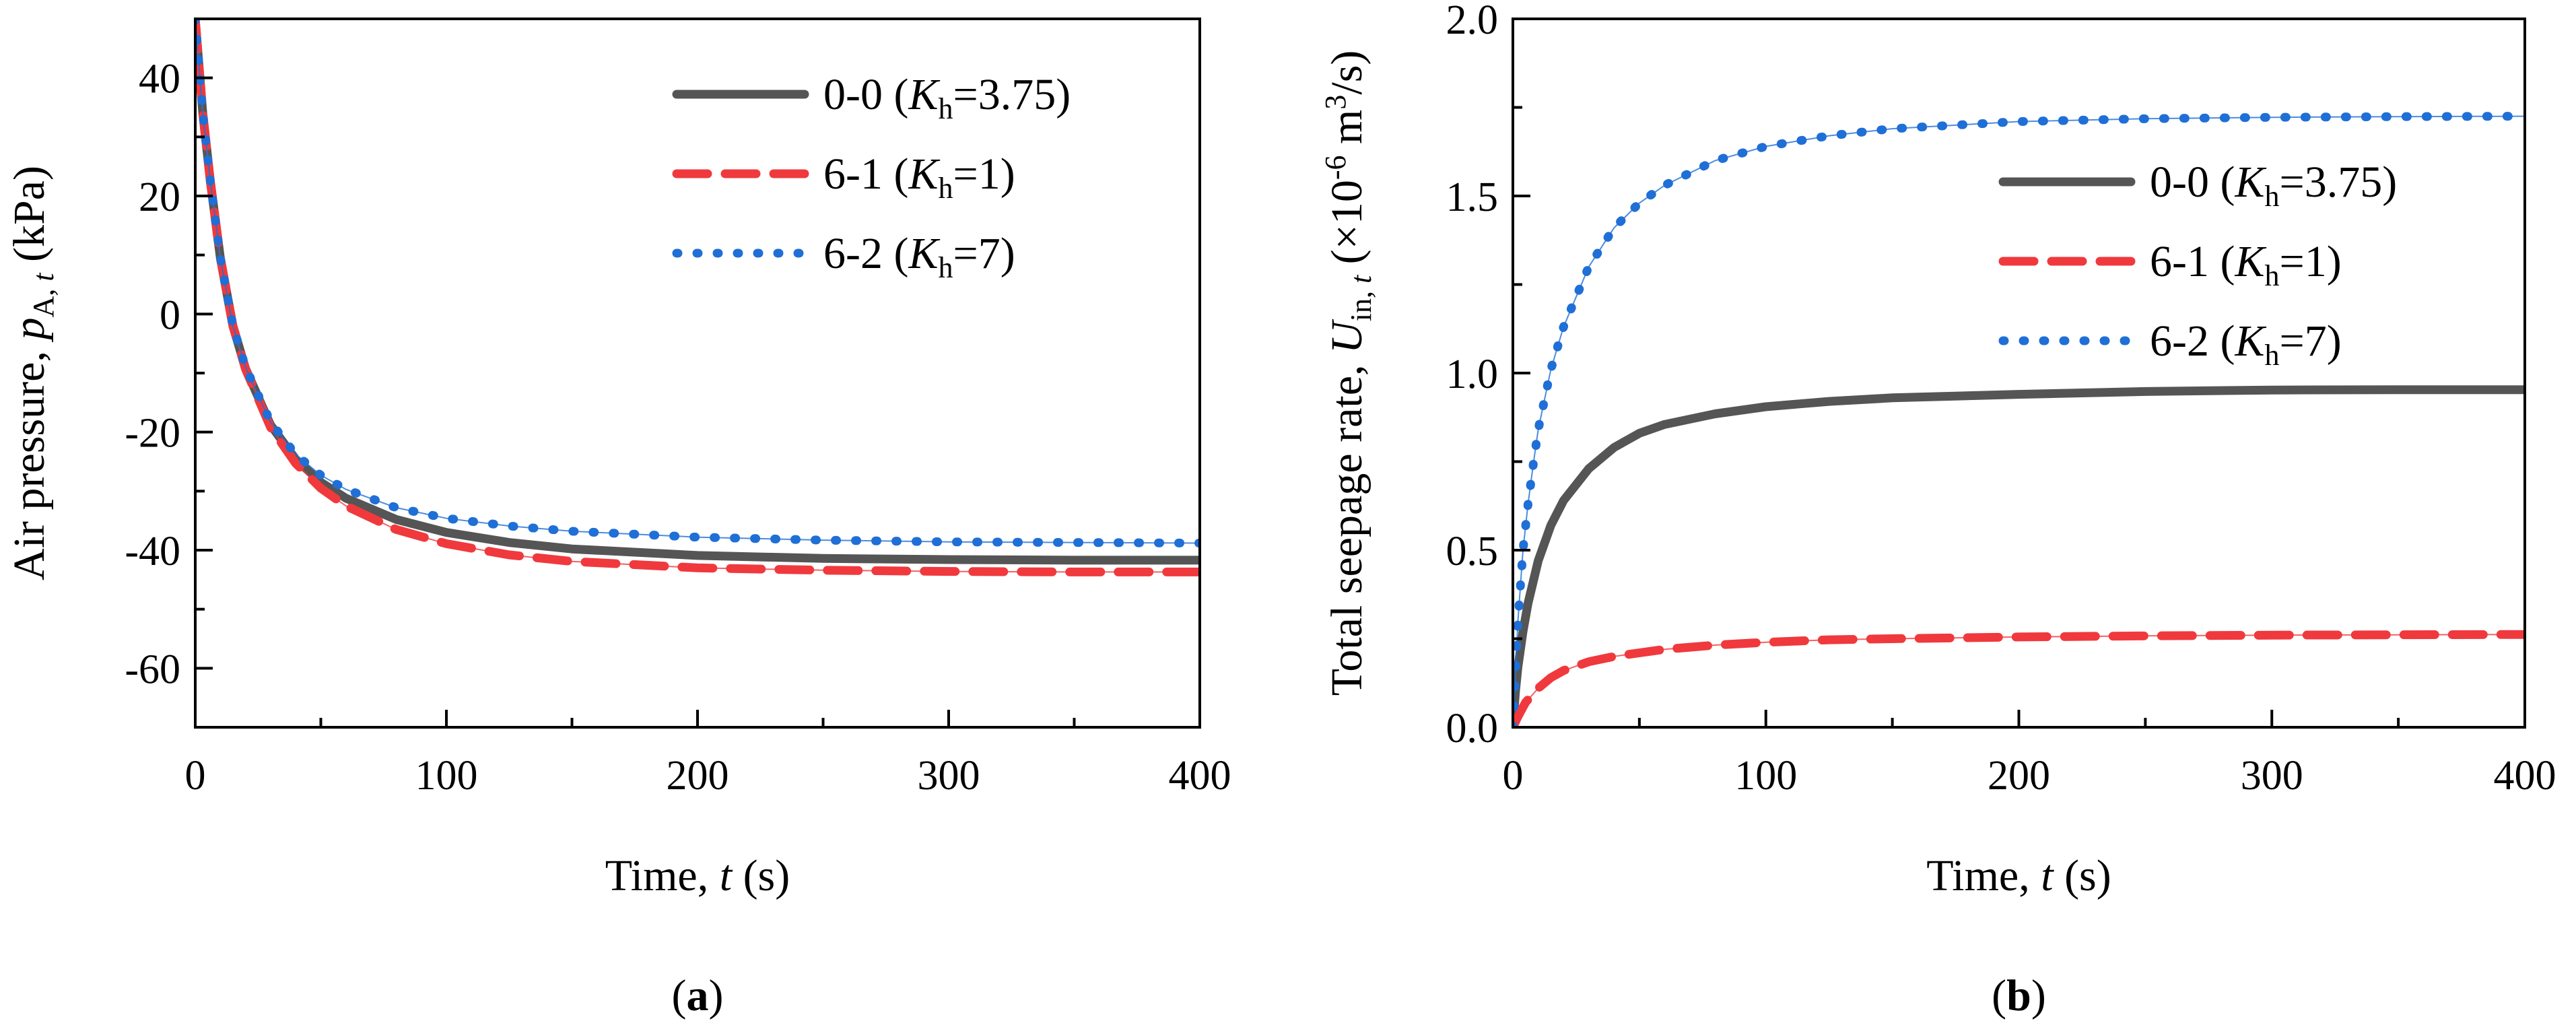 The width and height of the screenshot is (2576, 1035). I want to click on y-tick-label: -20, so click(152, 434).